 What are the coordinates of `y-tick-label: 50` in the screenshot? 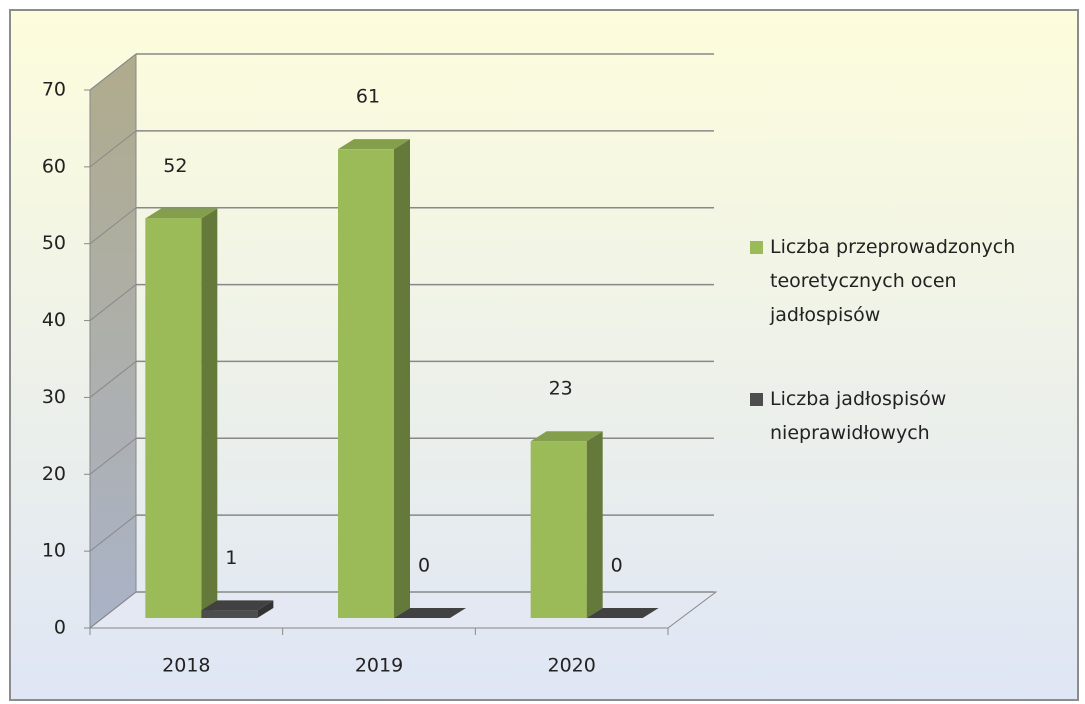 It's located at (54, 243).